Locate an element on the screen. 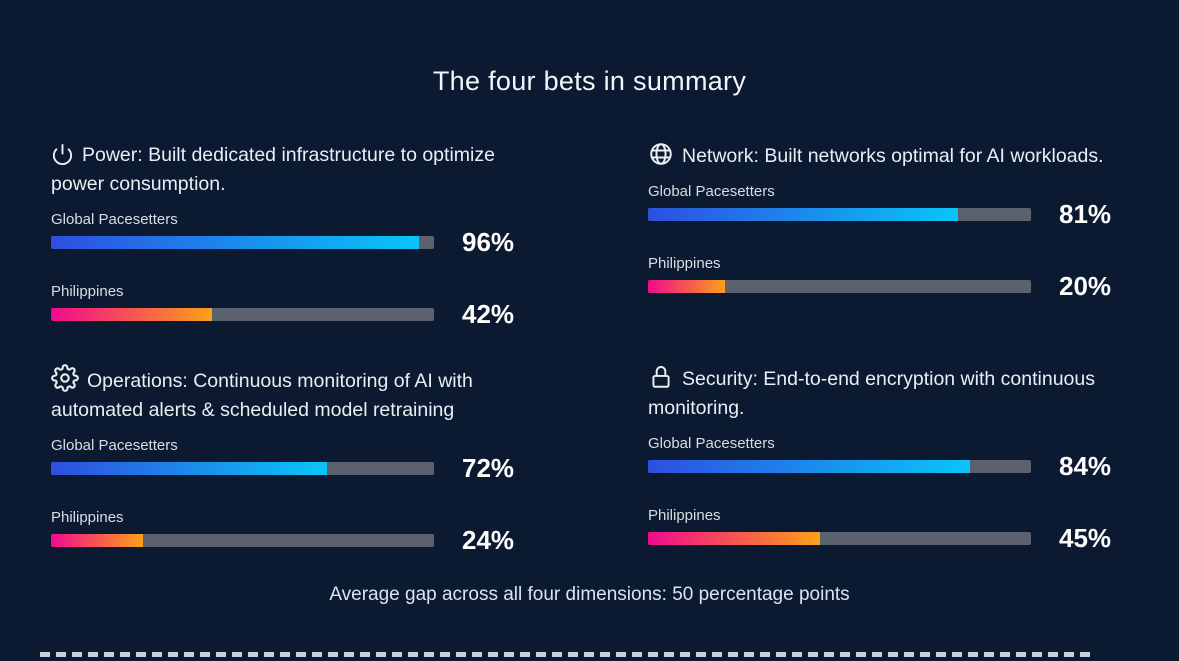  bar-line: 42% is located at coordinates (288, 314).